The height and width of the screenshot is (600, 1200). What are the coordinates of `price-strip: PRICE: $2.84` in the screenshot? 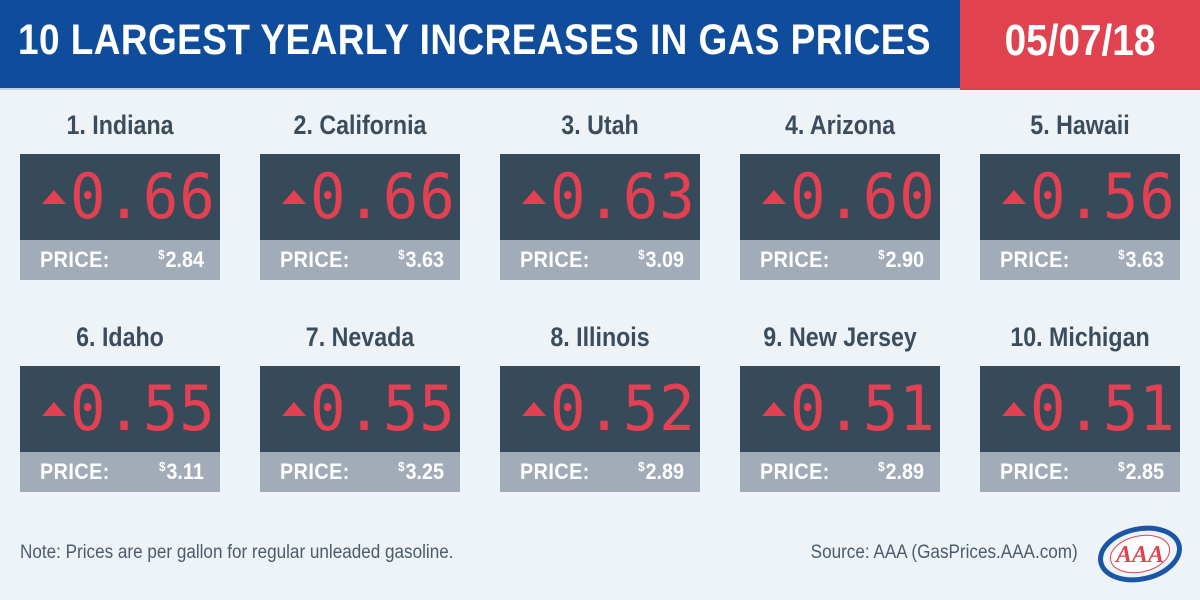 It's located at (120, 260).